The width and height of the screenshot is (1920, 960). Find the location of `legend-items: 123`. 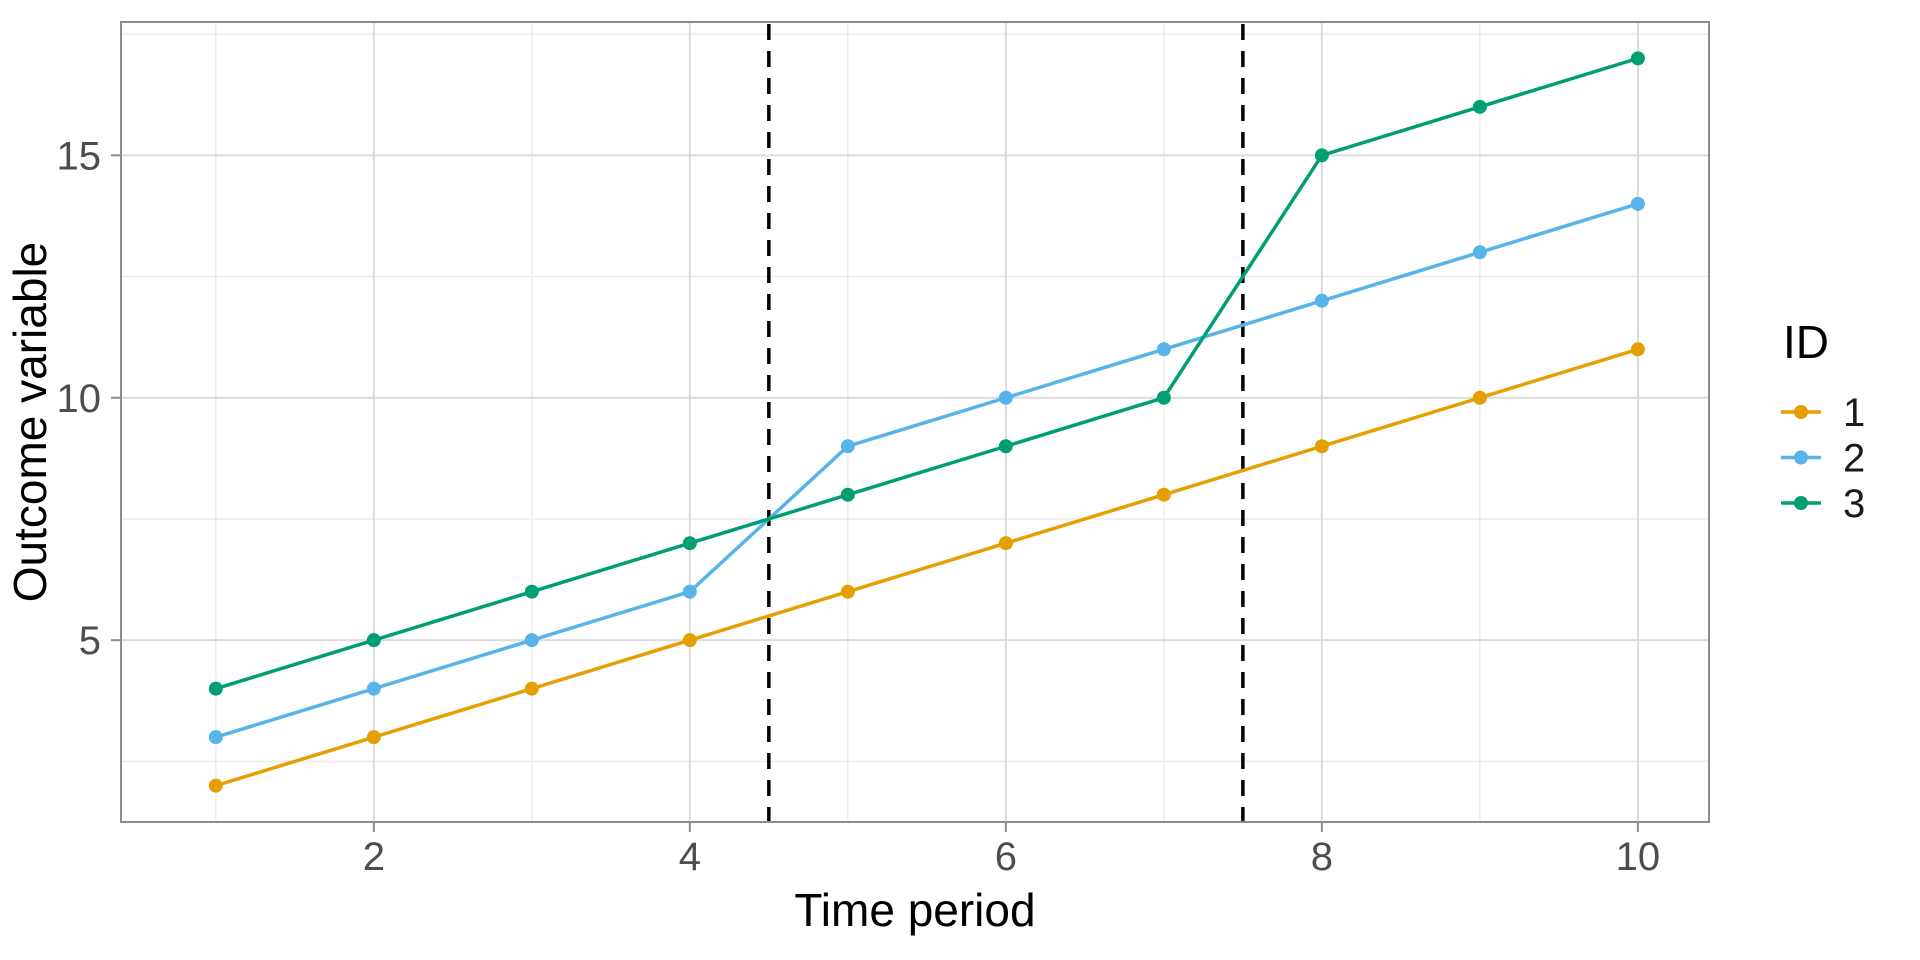

legend-items: 123 is located at coordinates (1823, 458).